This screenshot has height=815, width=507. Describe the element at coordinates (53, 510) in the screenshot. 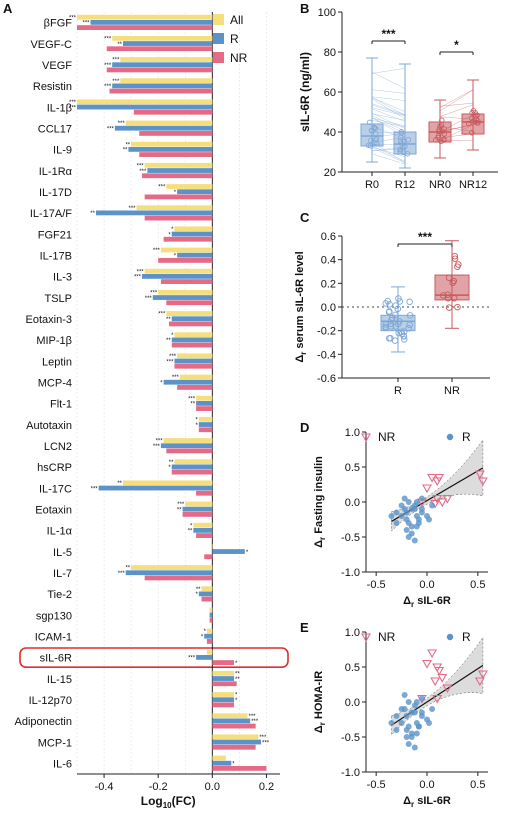

I see `category-label: Eotaxin` at that location.